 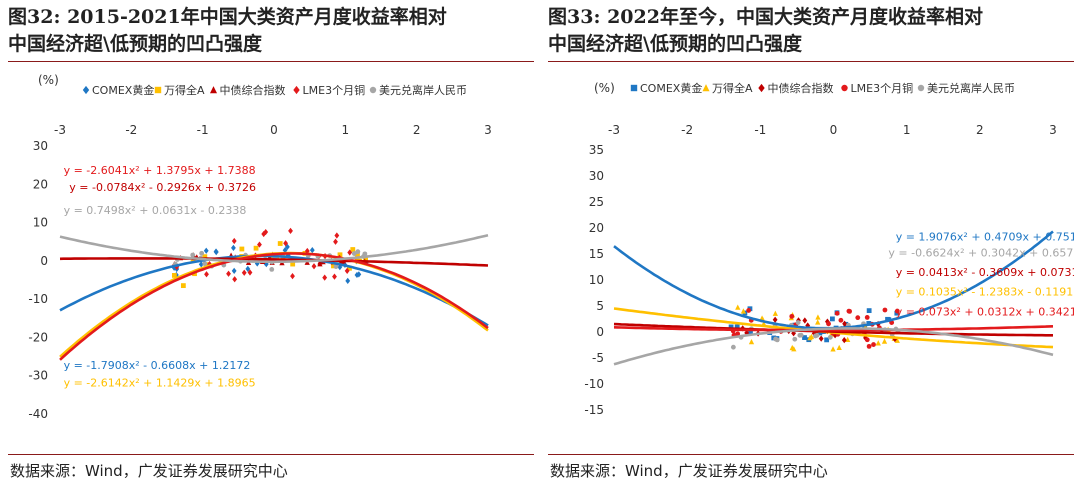 I want to click on y-tick-label: -30, so click(x=38, y=376).